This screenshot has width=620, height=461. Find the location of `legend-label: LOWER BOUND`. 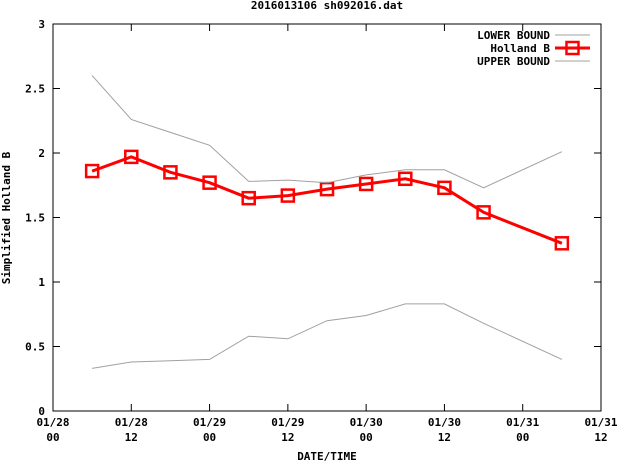

legend-label: LOWER BOUND is located at coordinates (513, 35).